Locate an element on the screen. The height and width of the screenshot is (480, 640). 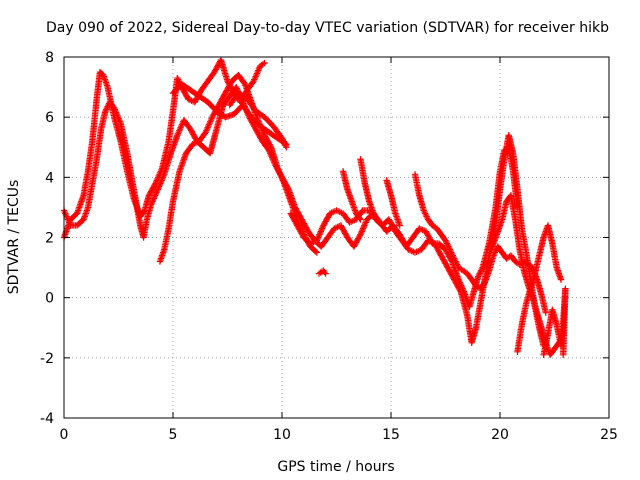
x-axis-label: GPS time / hours is located at coordinates (335, 467).